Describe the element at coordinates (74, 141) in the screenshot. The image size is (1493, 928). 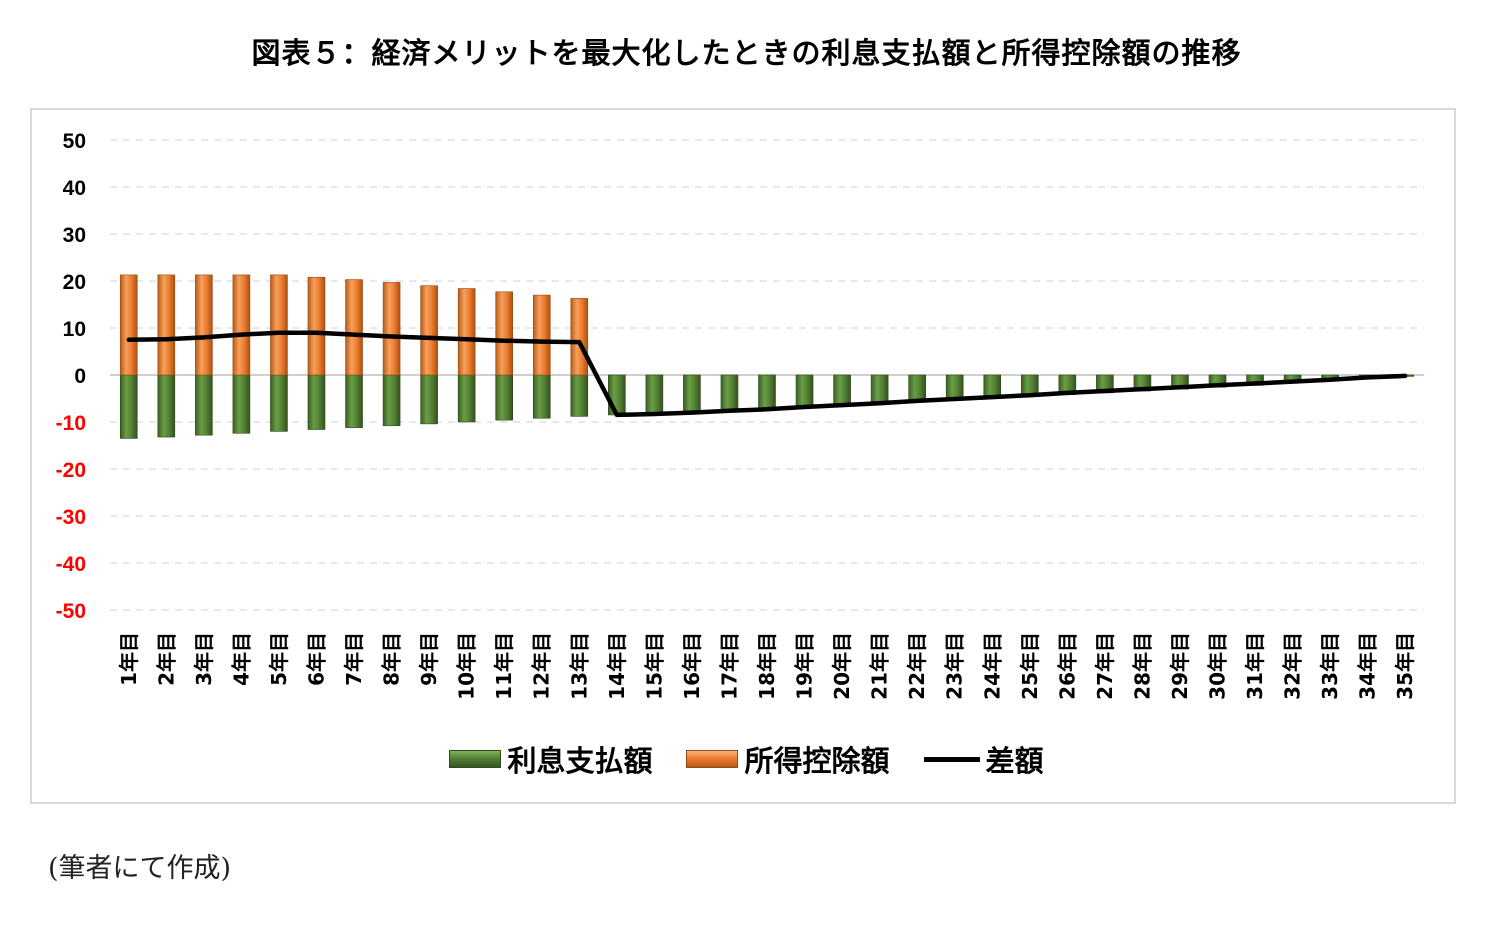
I see `y-tick-label: 50` at that location.